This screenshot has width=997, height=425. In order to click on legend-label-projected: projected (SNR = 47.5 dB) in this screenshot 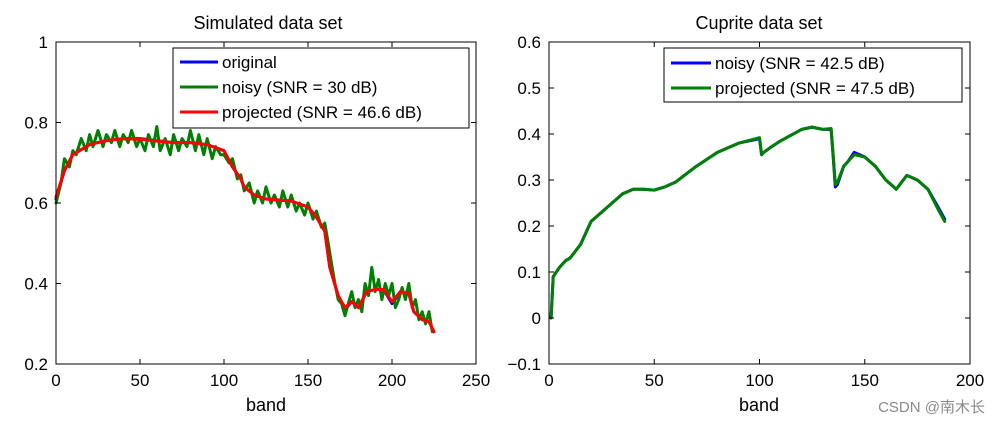, I will do `click(815, 88)`.